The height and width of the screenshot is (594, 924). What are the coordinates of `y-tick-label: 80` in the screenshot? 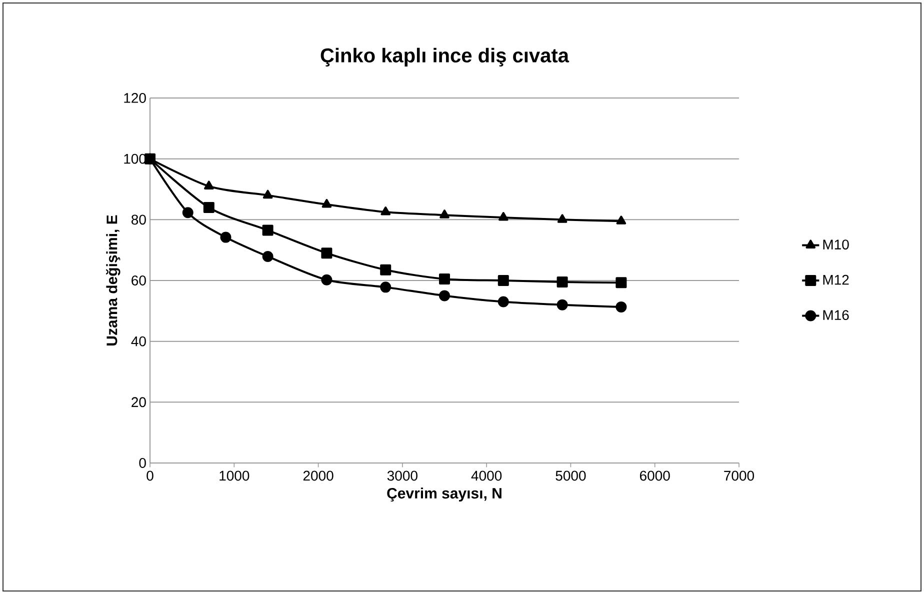 It's located at (139, 219).